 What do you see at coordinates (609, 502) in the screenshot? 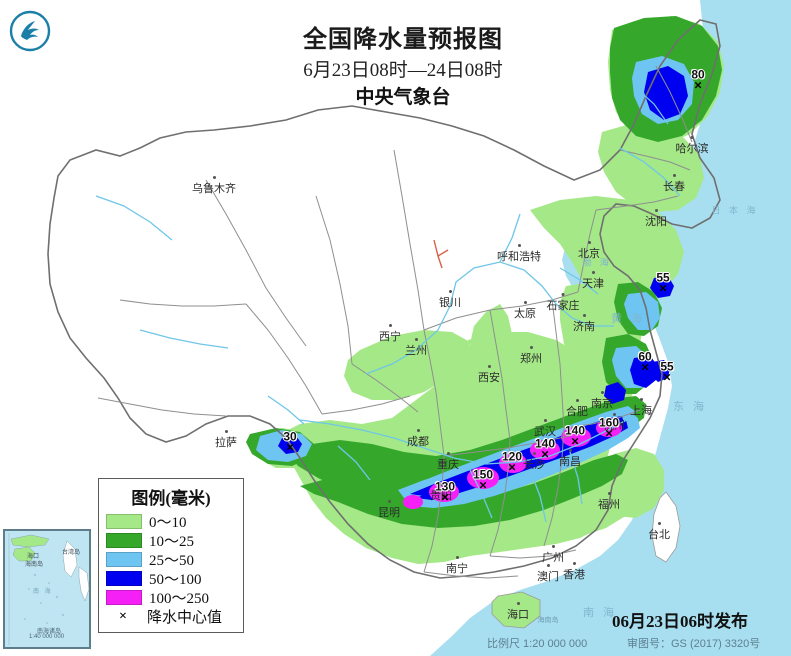
I see `city-label-fuzhou: 福州` at bounding box center [609, 502].